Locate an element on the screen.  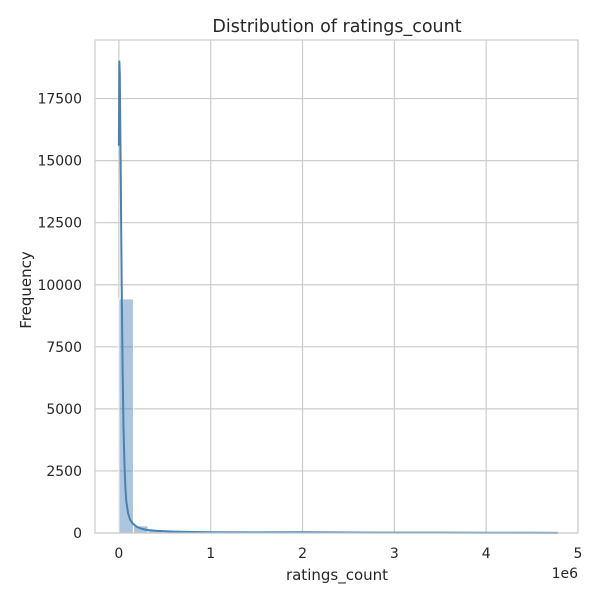
y-tick-label: 5000 is located at coordinates (64, 410).